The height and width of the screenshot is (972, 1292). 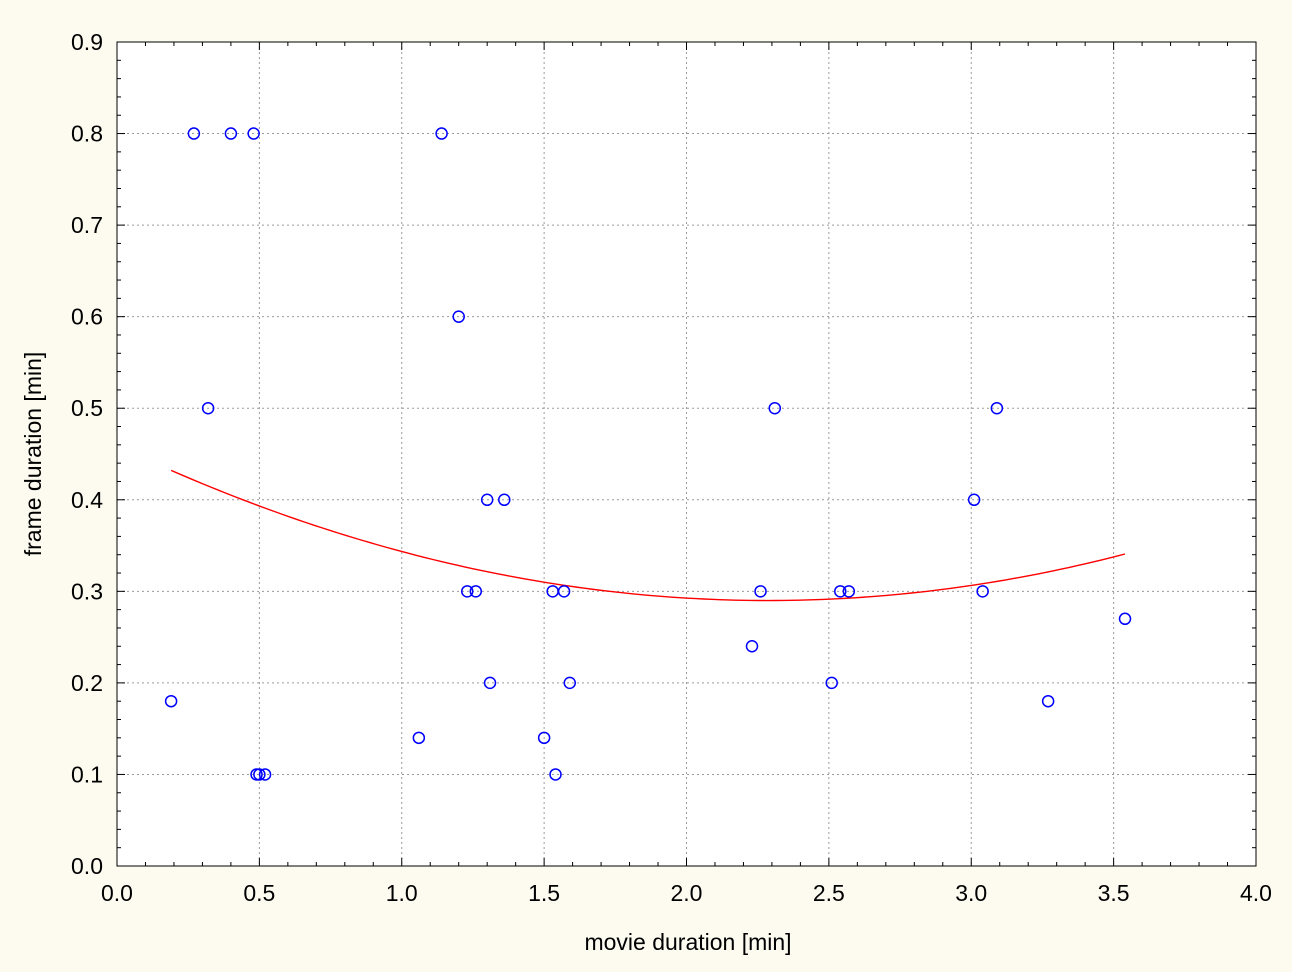 I want to click on y-tick-label: 0.0, so click(x=87, y=866).